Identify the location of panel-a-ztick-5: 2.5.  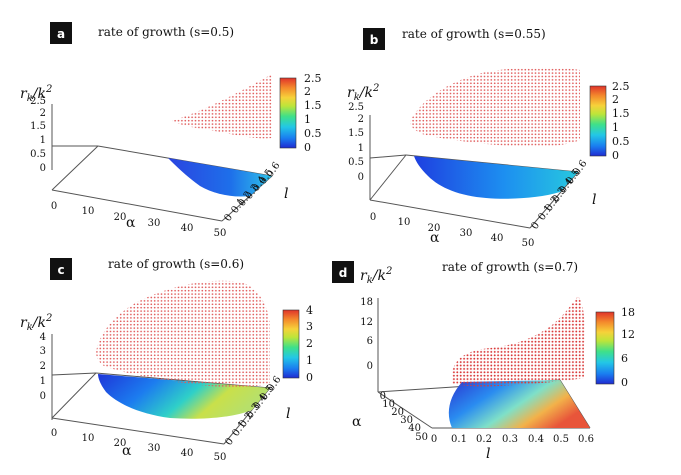
(38, 101).